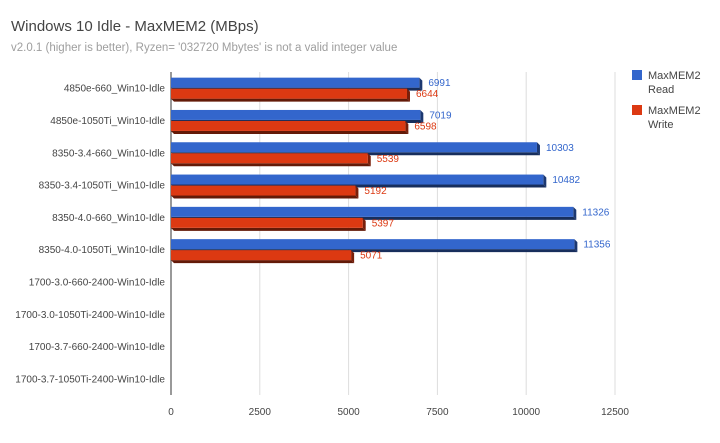  I want to click on category-label: 1700-3.0-1050Ti-2400-Win10-Idle, so click(90, 315).